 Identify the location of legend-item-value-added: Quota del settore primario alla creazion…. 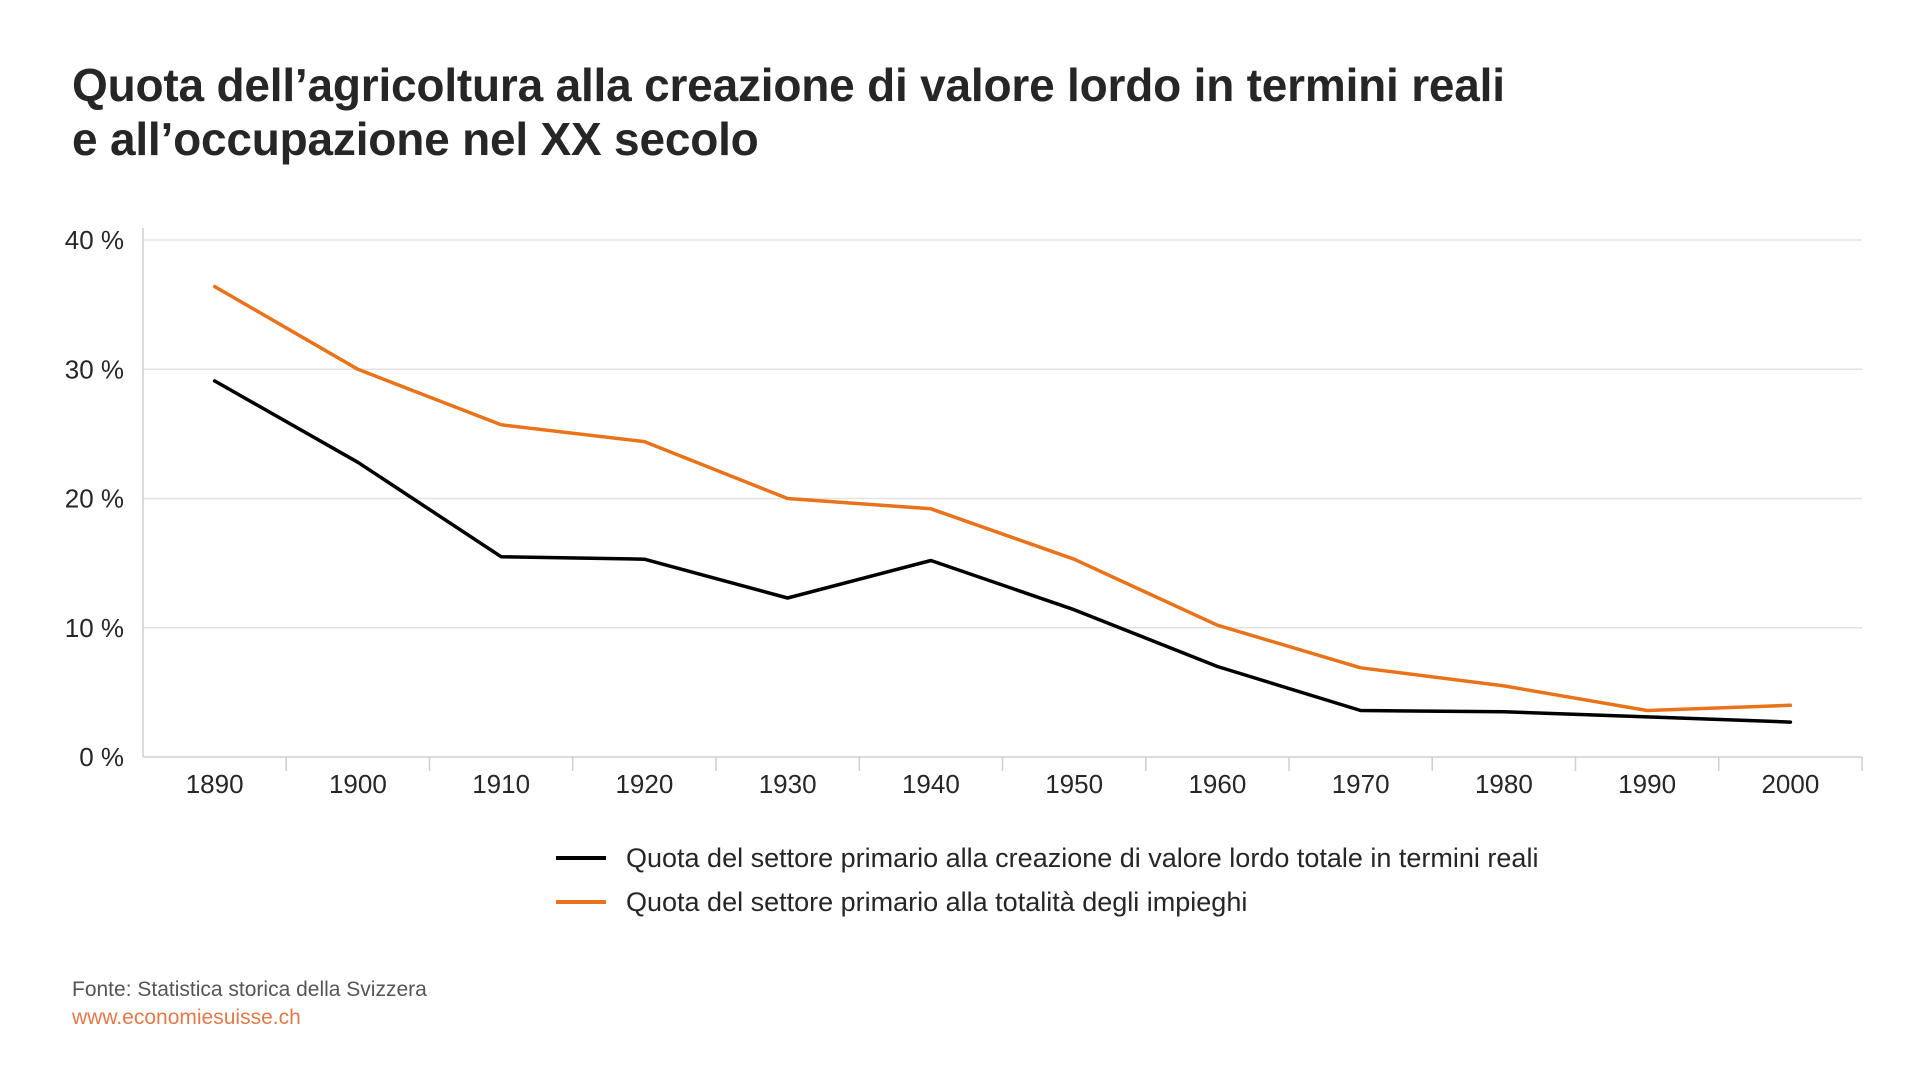
(1047, 858).